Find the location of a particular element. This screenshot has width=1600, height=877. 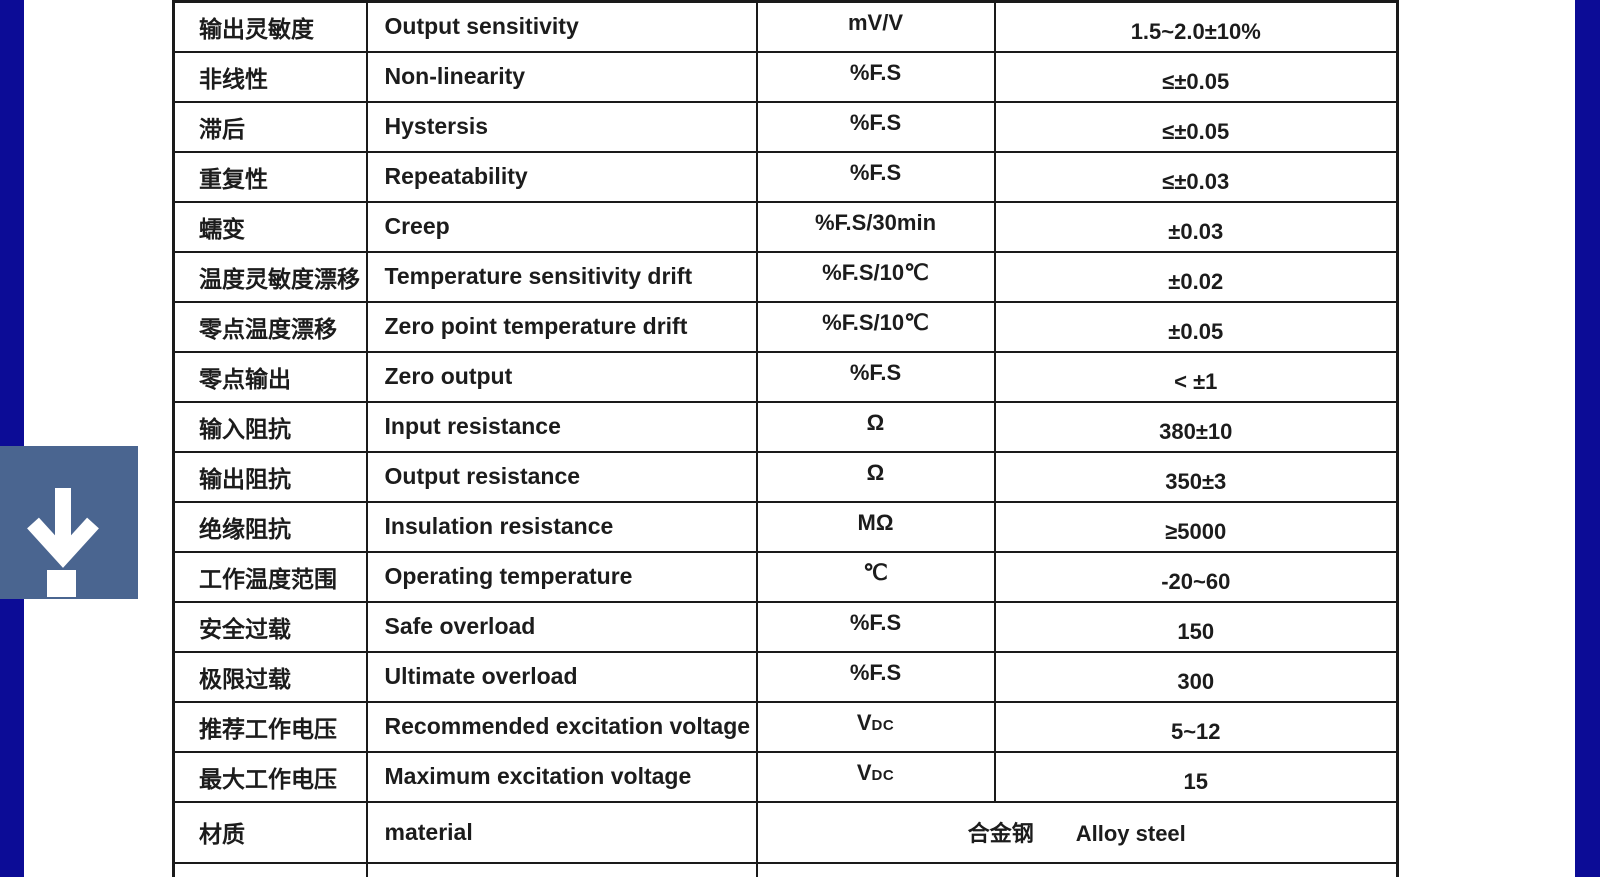

cell-unit: %F.S/30min is located at coordinates (875, 226).